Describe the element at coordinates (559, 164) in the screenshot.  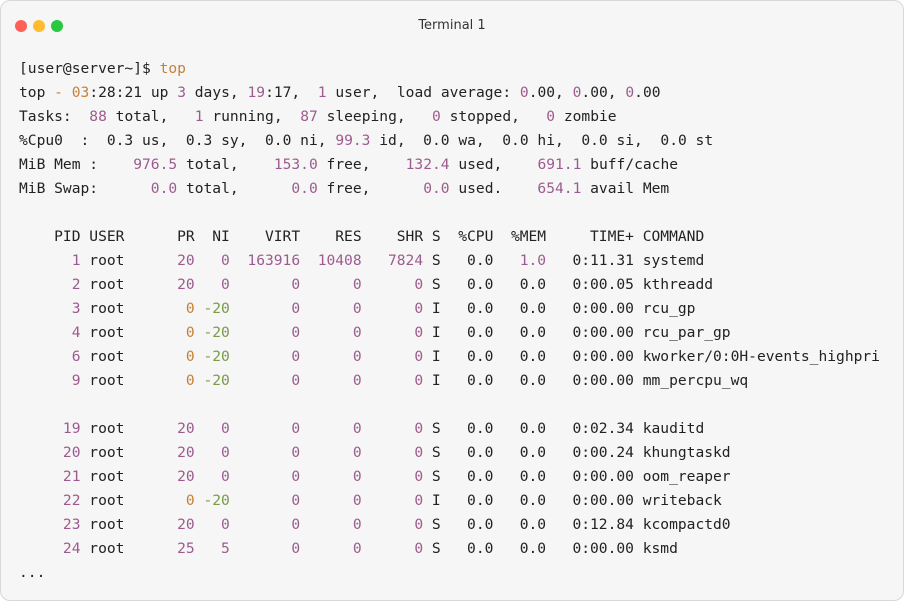
I see `summary-text: 691.1` at that location.